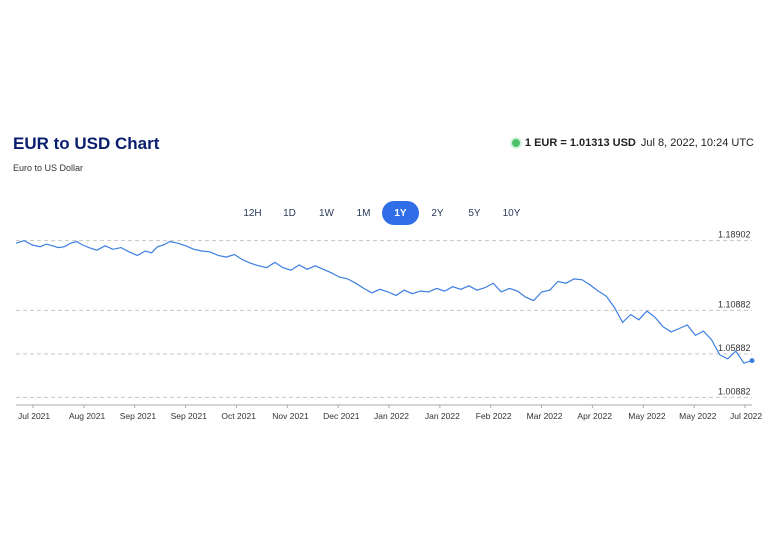  Describe the element at coordinates (594, 416) in the screenshot. I see `x-tick-label: Apr 2022` at that location.